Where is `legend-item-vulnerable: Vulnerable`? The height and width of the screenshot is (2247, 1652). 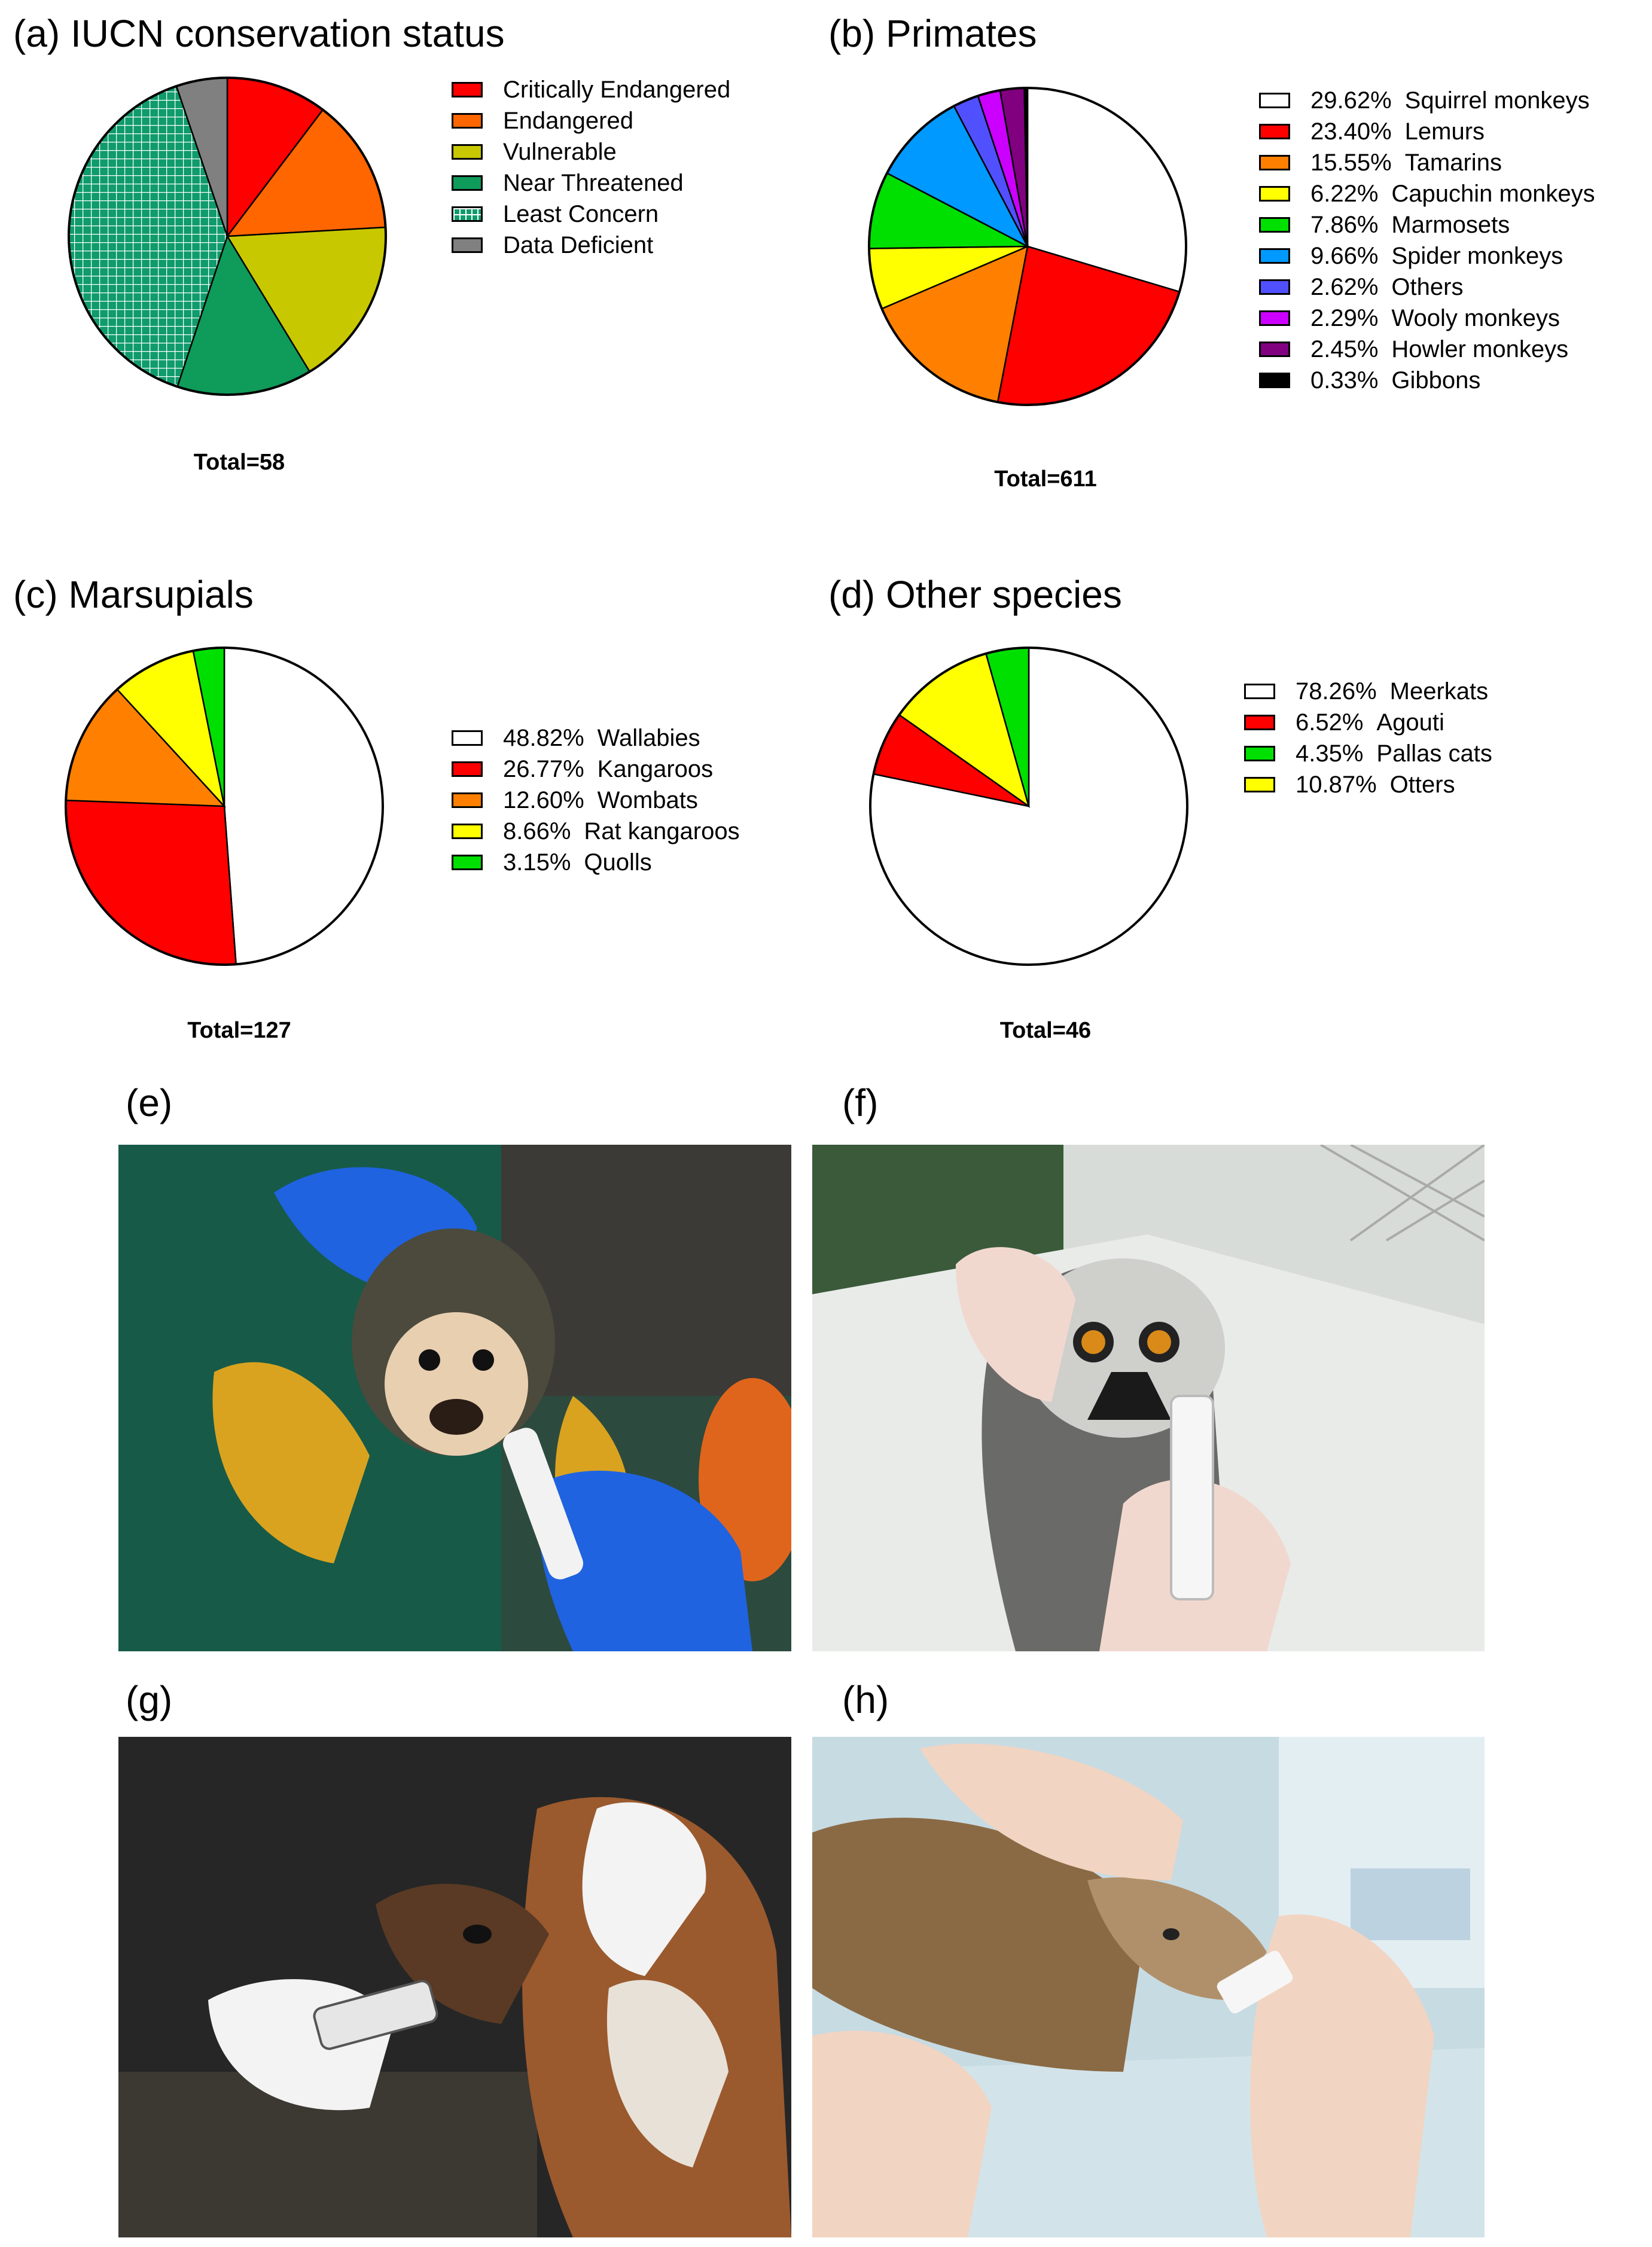 legend-item-vulnerable: Vulnerable is located at coordinates (591, 151).